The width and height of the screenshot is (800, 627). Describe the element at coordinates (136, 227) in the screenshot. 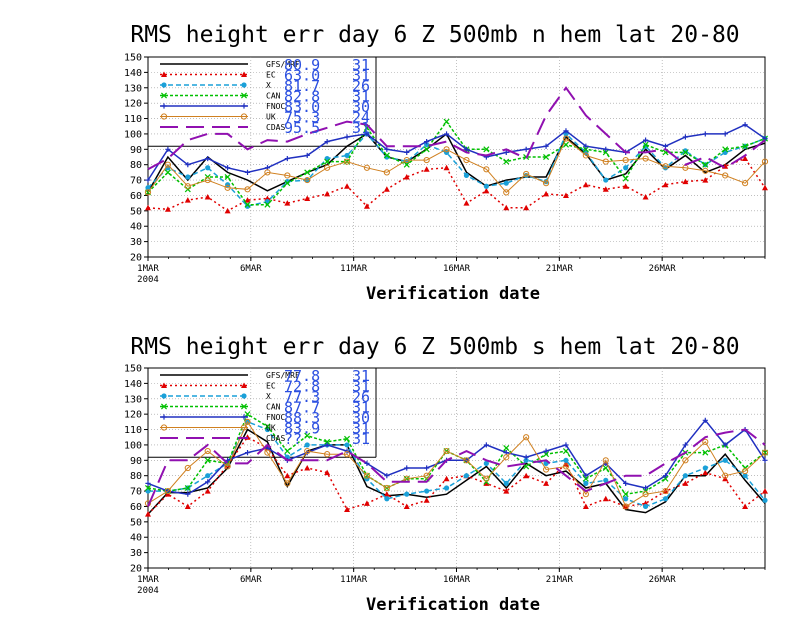

I see `y-tick-label: 40` at that location.